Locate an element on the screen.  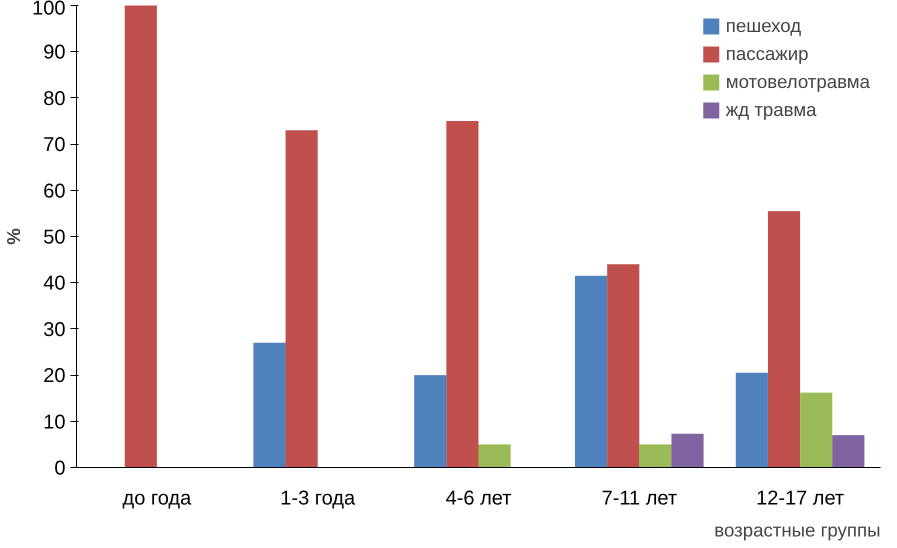
y-tick-label: 90 is located at coordinates (54, 53).